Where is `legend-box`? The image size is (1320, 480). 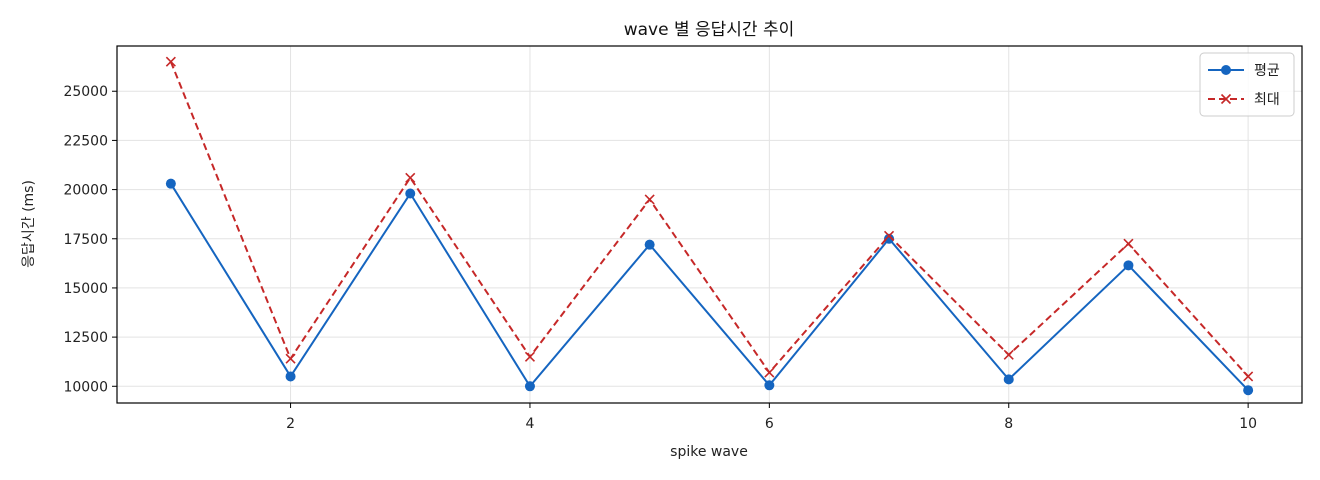
legend-box is located at coordinates (1247, 84).